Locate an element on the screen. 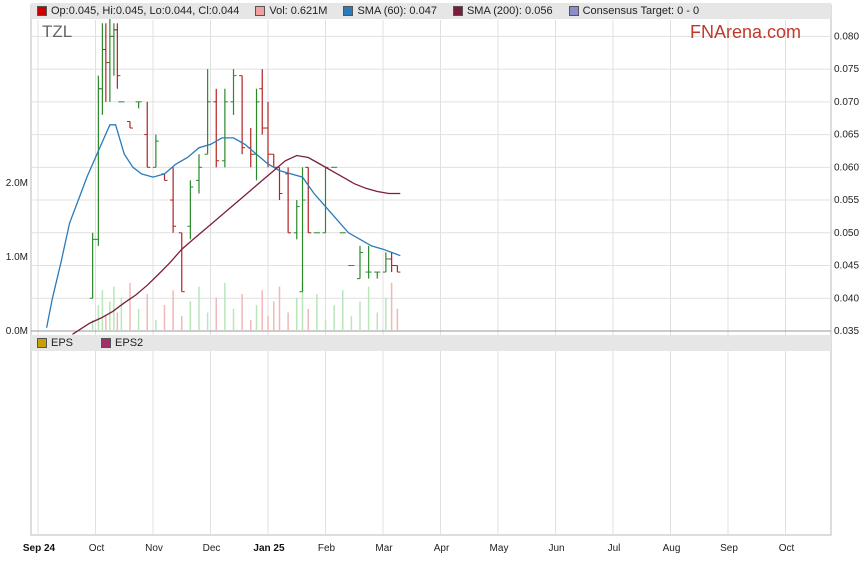 The height and width of the screenshot is (566, 859). price-tick-label: 0.055 is located at coordinates (846, 200).